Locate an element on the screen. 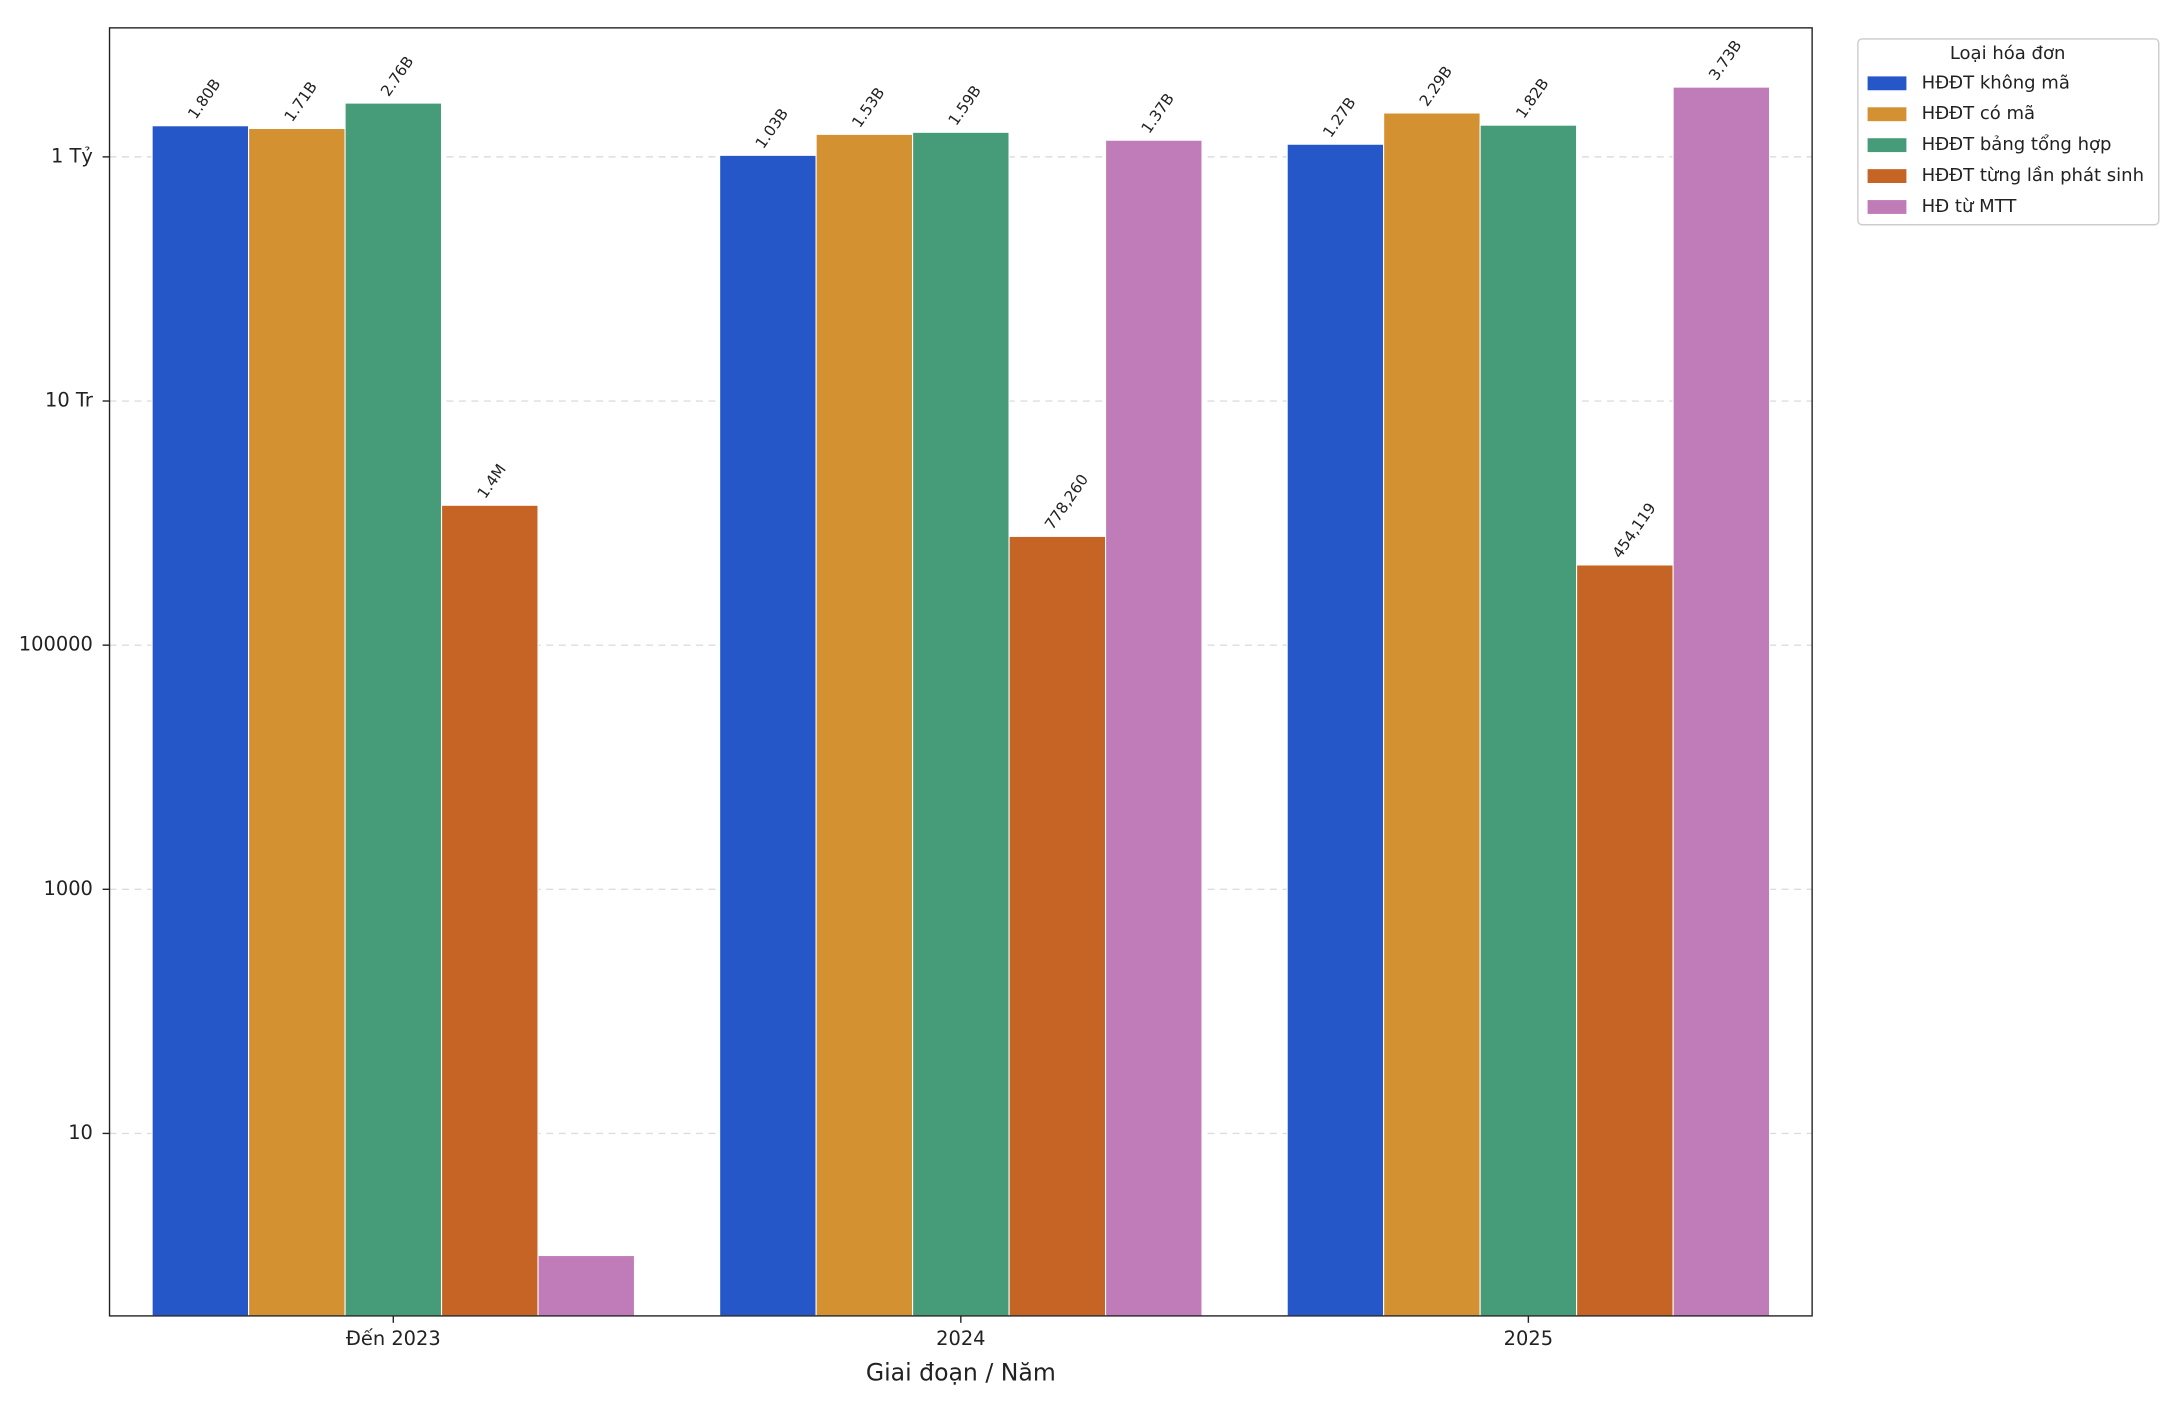 This screenshot has width=2174, height=1402. legend-label: HĐ từ MTT is located at coordinates (1970, 206).